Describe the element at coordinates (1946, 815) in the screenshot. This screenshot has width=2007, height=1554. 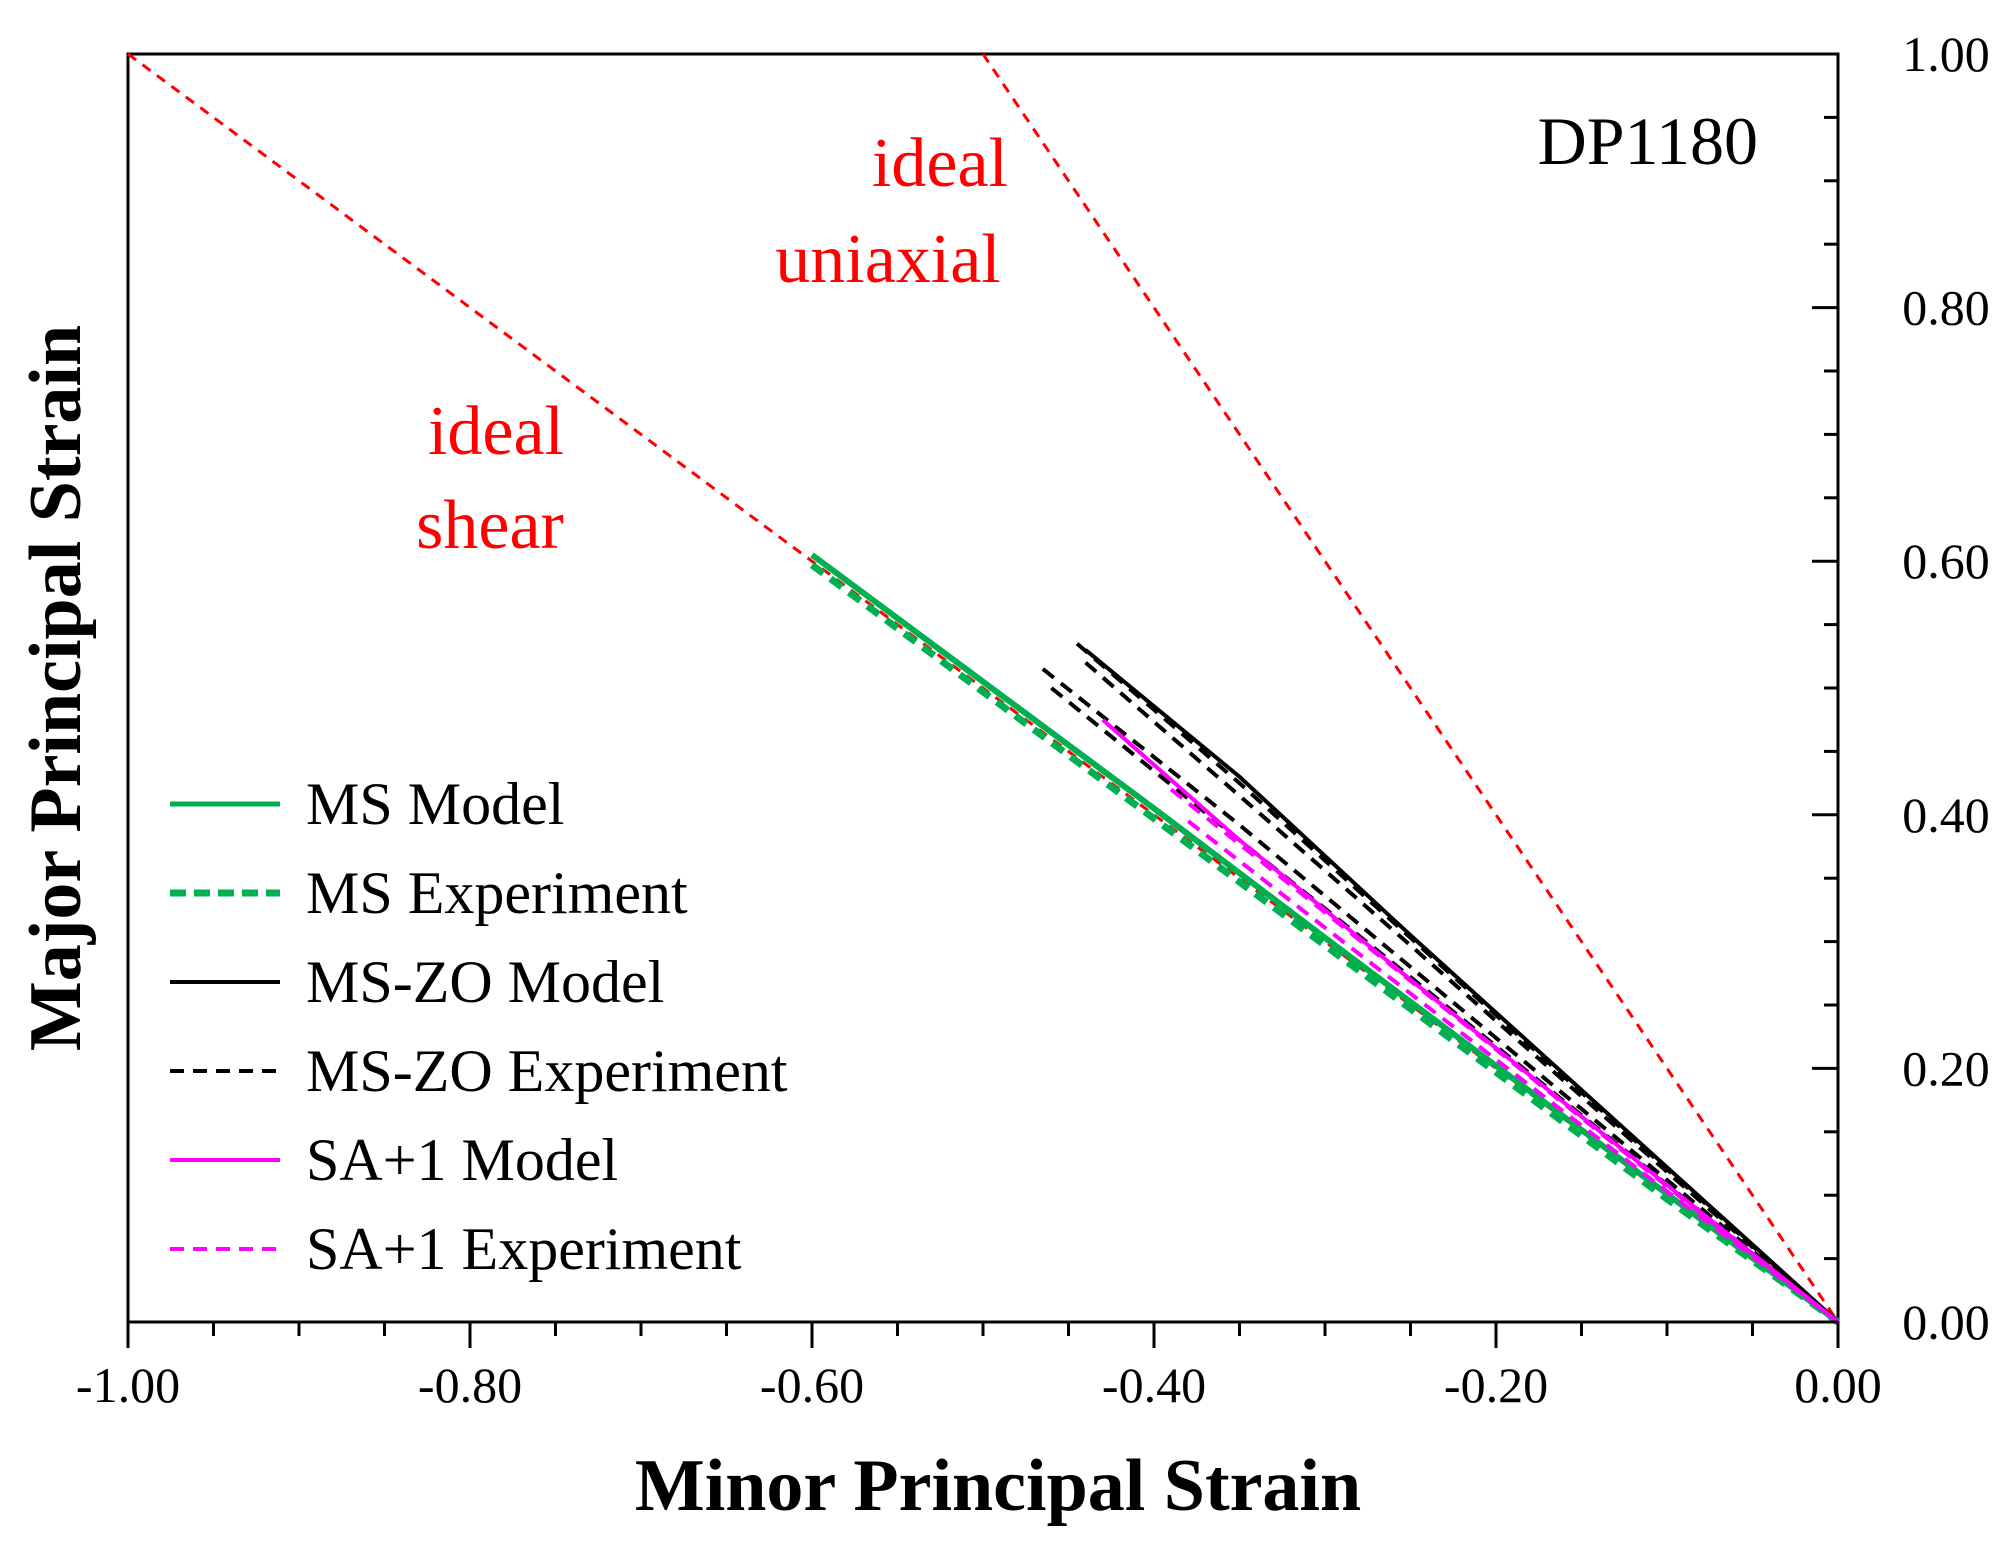
I see `y-tick-label-2: 0.40` at that location.